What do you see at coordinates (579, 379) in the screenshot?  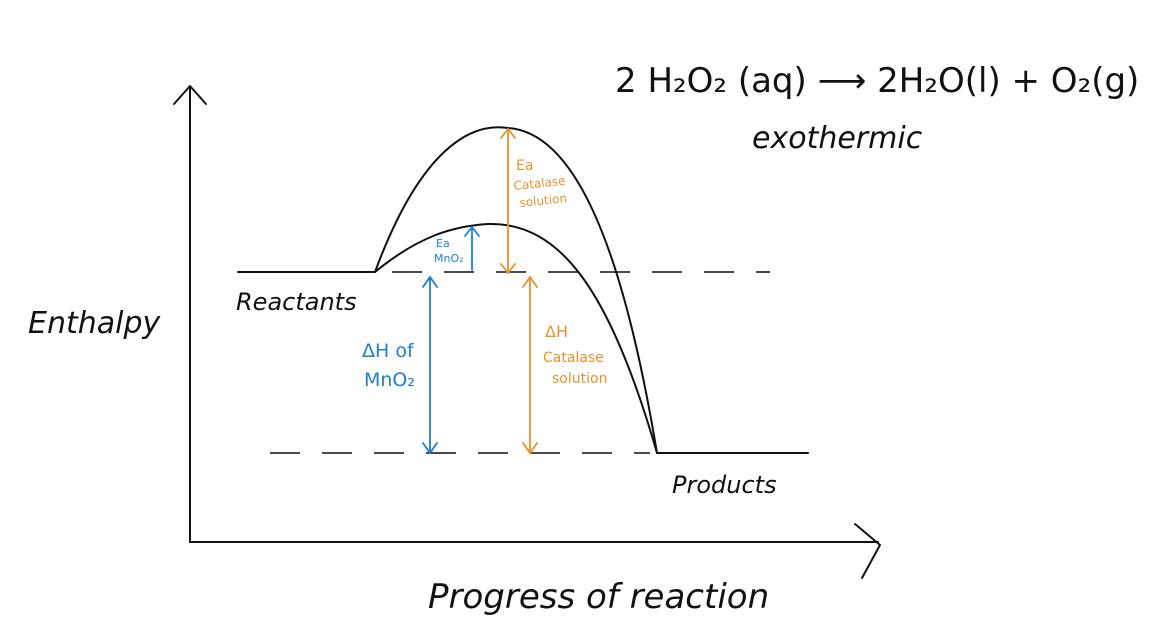 I see `dh-catalase-line-3: solution` at bounding box center [579, 379].